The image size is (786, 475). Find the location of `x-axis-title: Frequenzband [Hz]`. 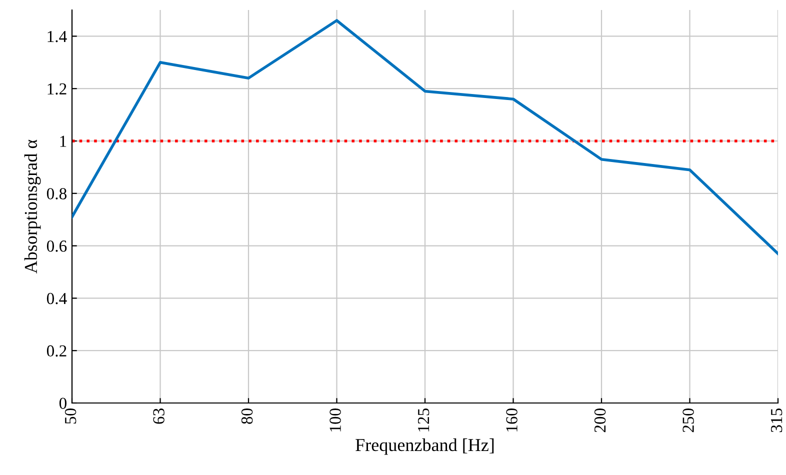

x-axis-title: Frequenzband [Hz] is located at coordinates (425, 446).